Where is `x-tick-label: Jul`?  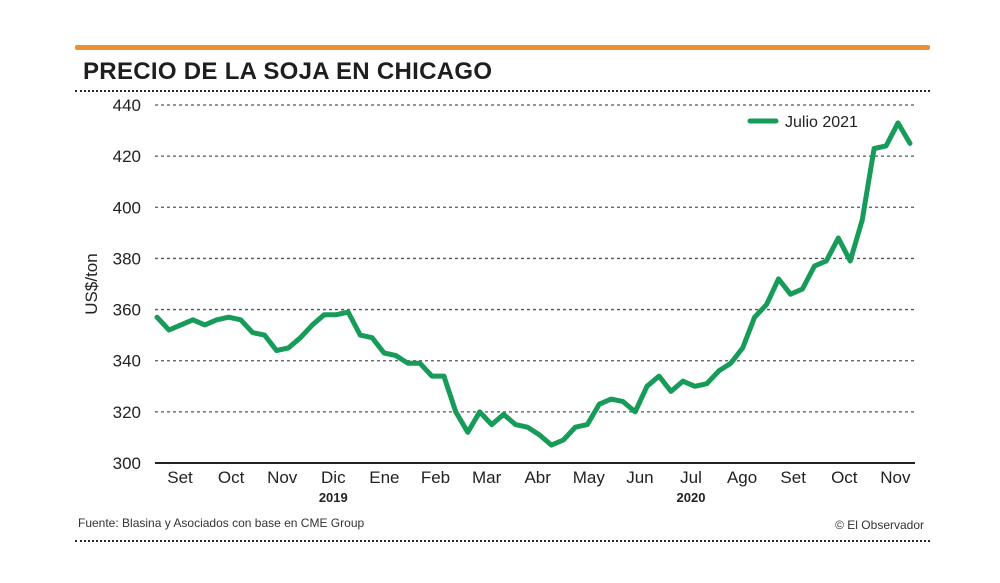 x-tick-label: Jul is located at coordinates (691, 477).